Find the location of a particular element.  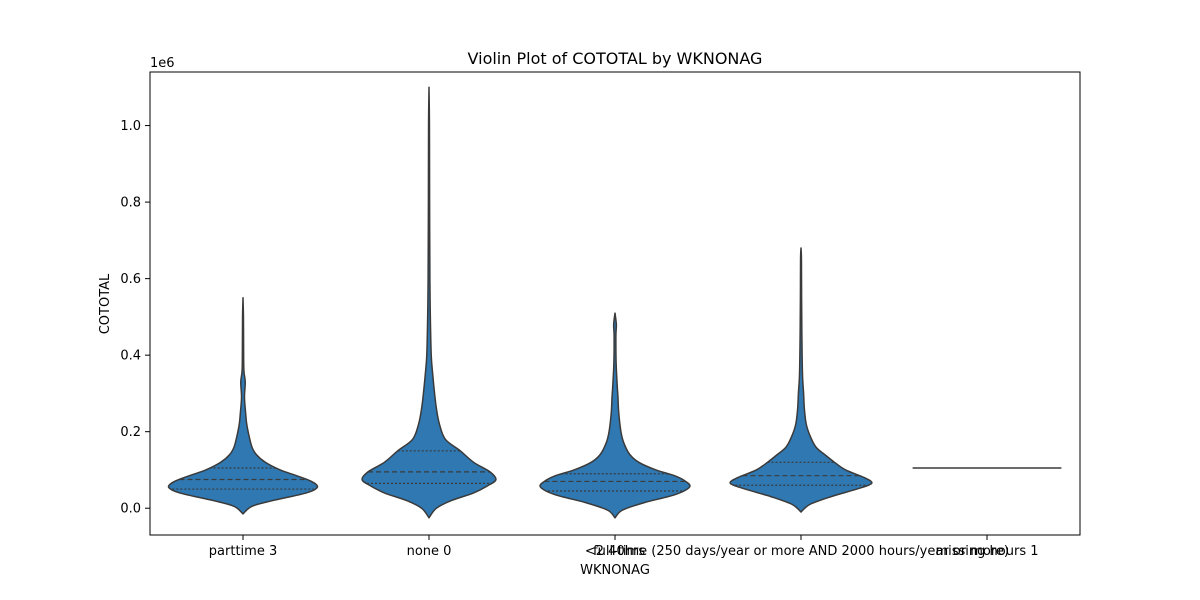

y-offset-label: 1e6 is located at coordinates (162, 63).